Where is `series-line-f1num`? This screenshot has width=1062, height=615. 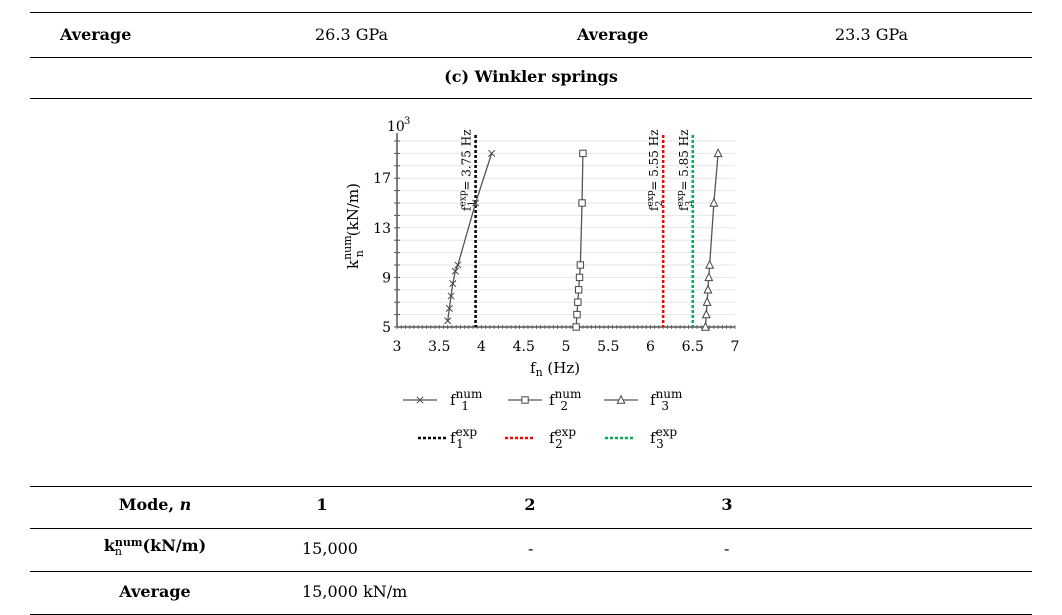 series-line-f1num is located at coordinates (470, 237).